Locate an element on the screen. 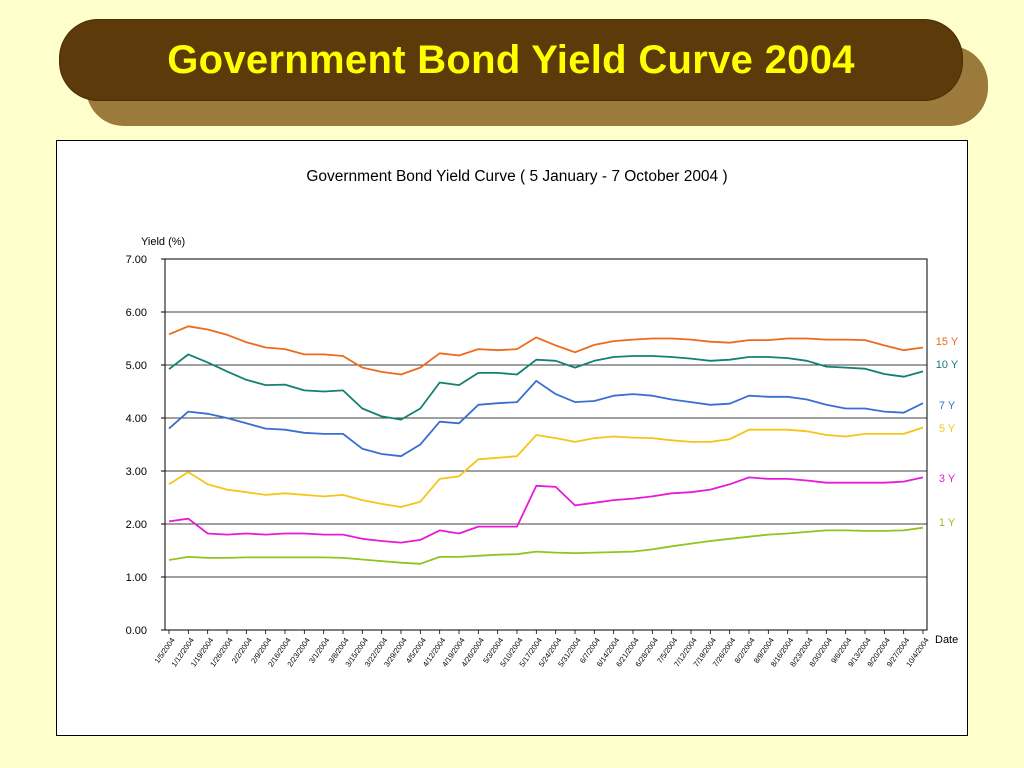  series-label-10y: 10 Y is located at coordinates (947, 365).